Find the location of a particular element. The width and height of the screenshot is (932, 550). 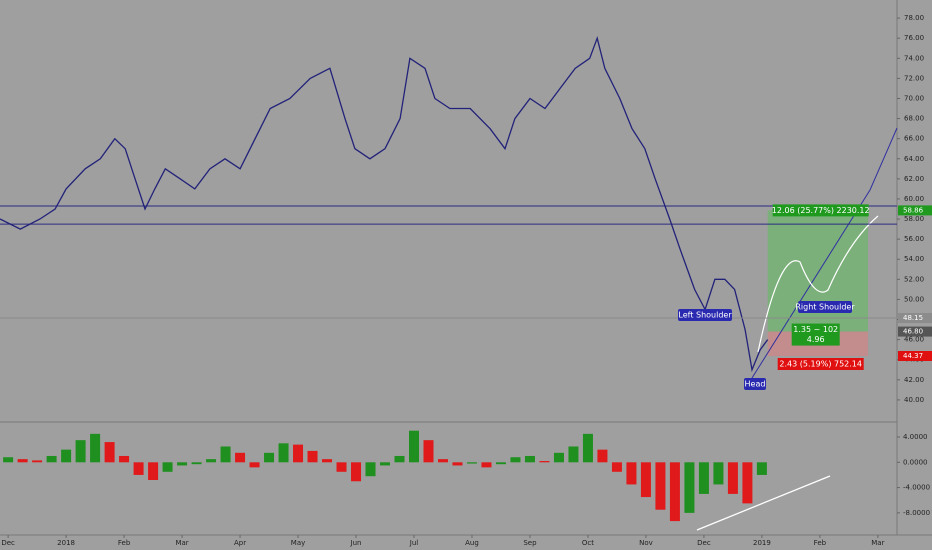

x-tick-label: Apr is located at coordinates (240, 543).